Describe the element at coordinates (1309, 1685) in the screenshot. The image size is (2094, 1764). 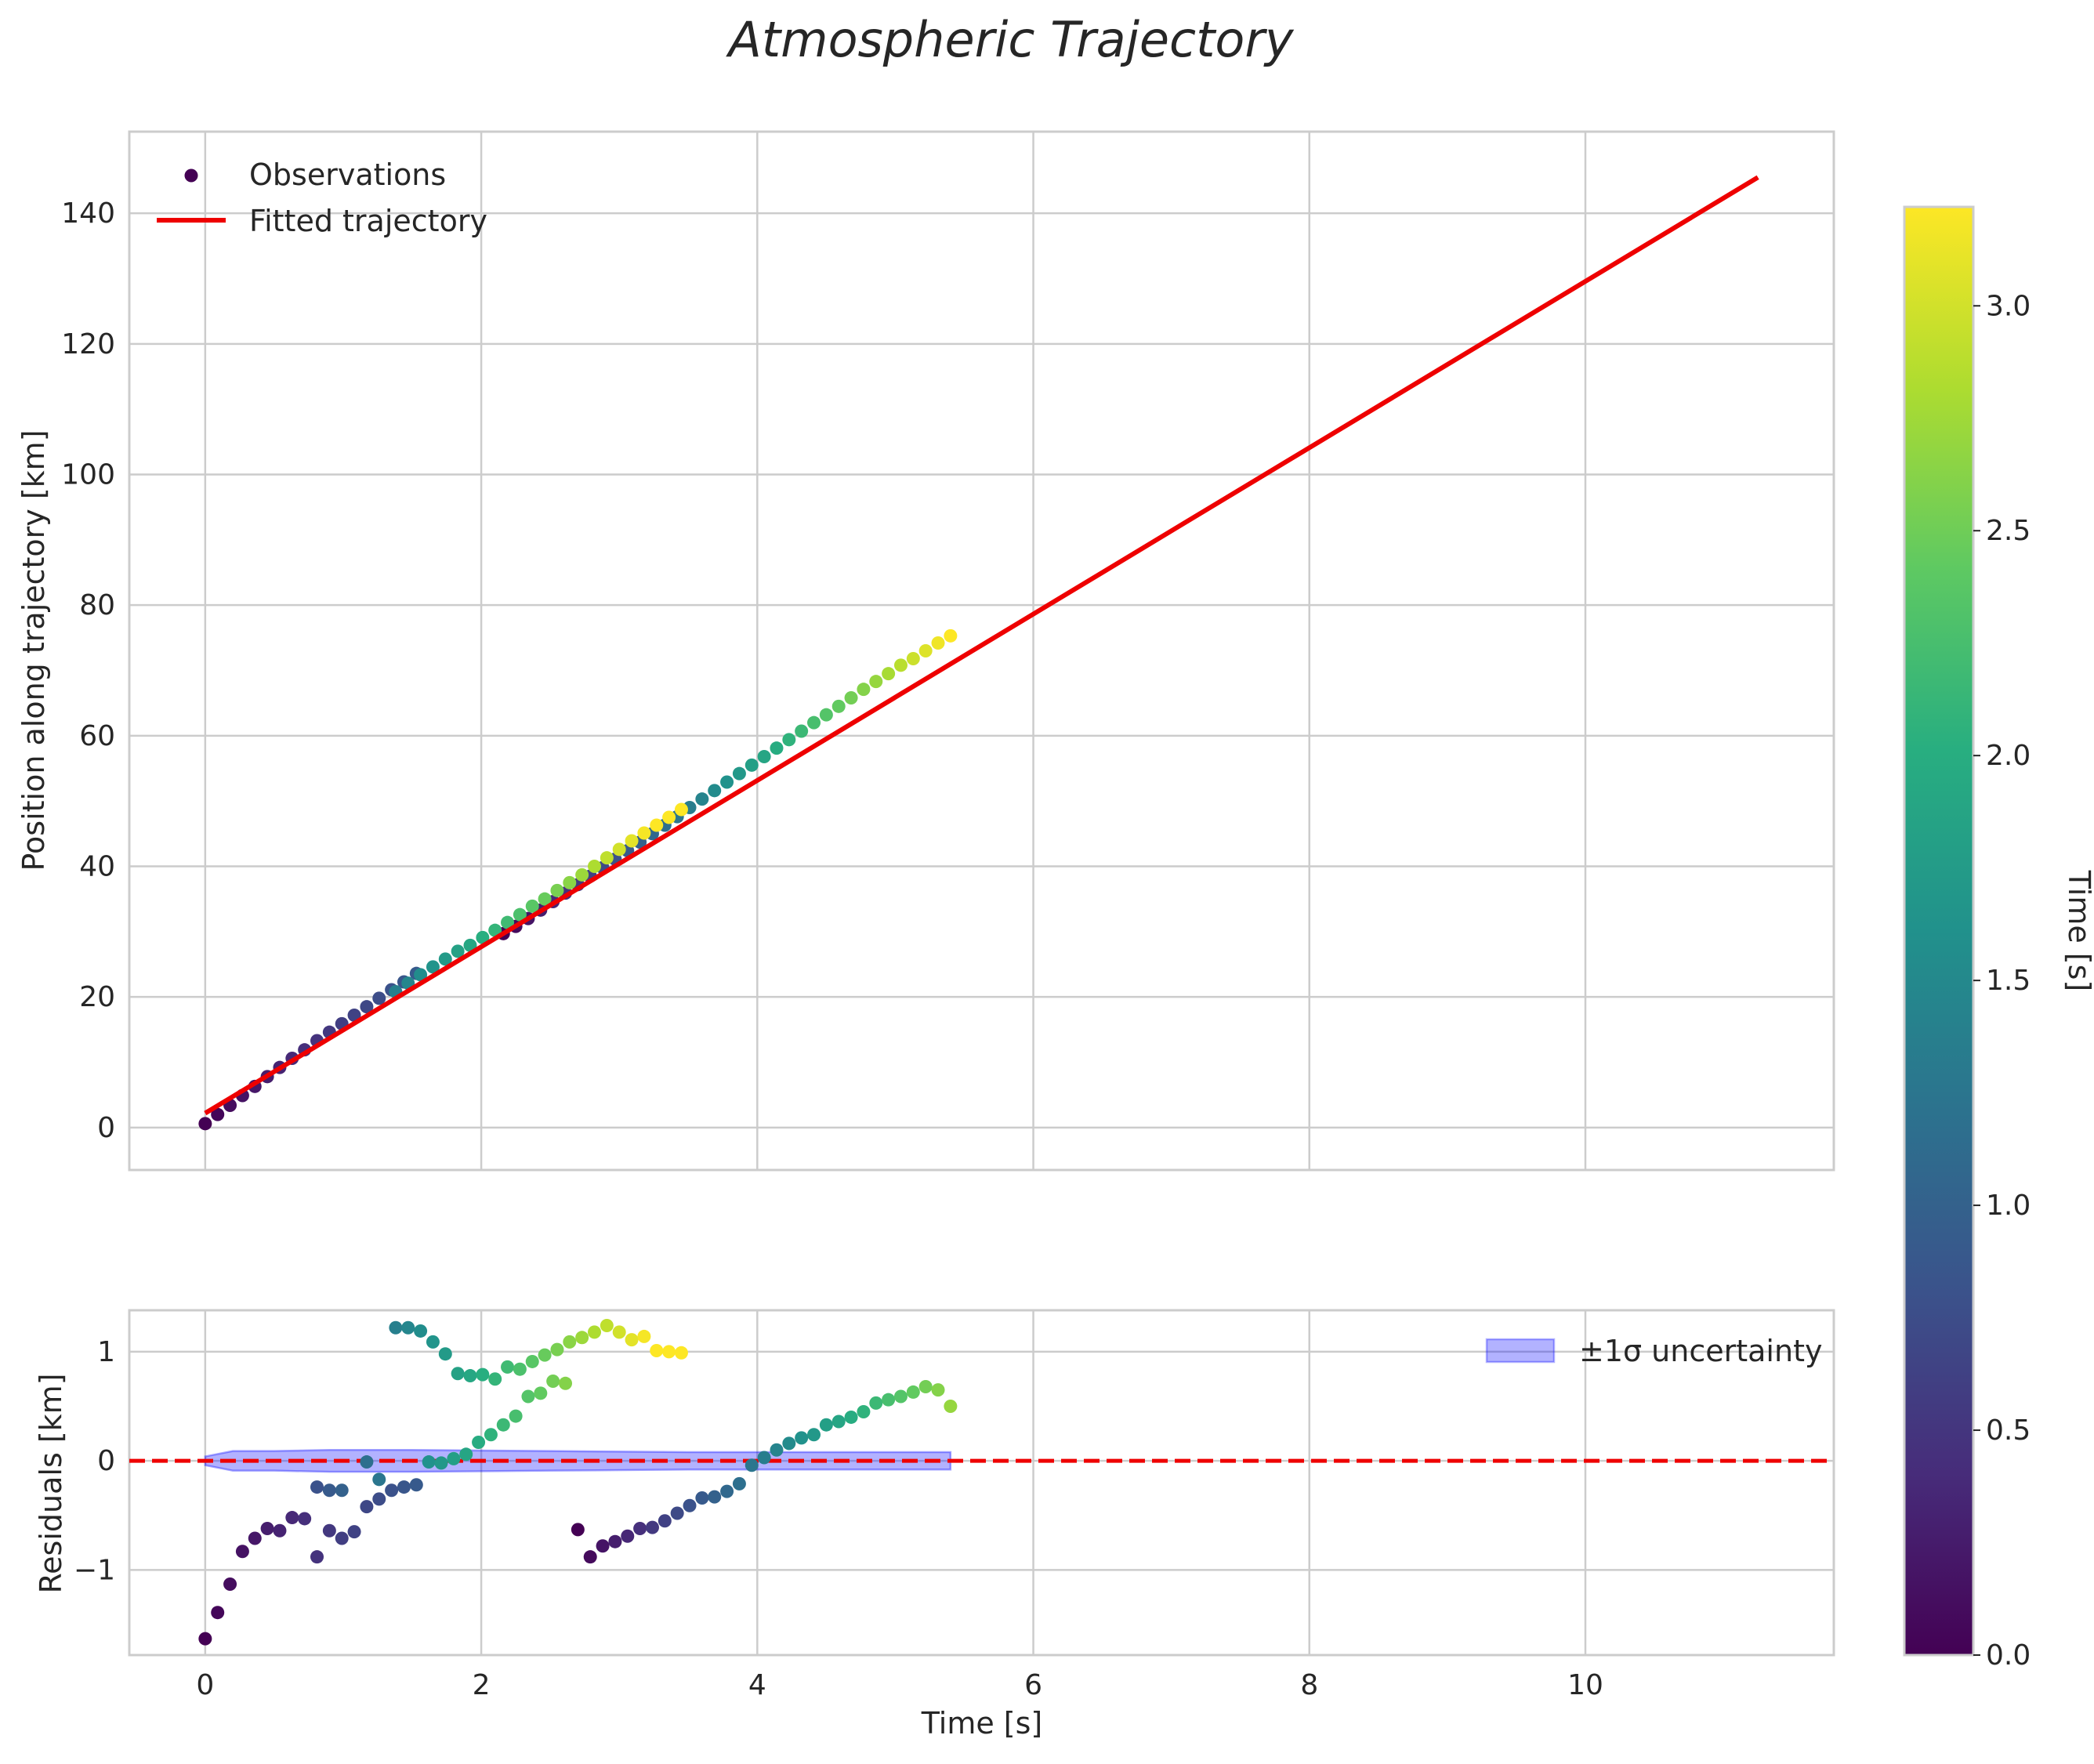
I see `x-tick-label: 8` at that location.